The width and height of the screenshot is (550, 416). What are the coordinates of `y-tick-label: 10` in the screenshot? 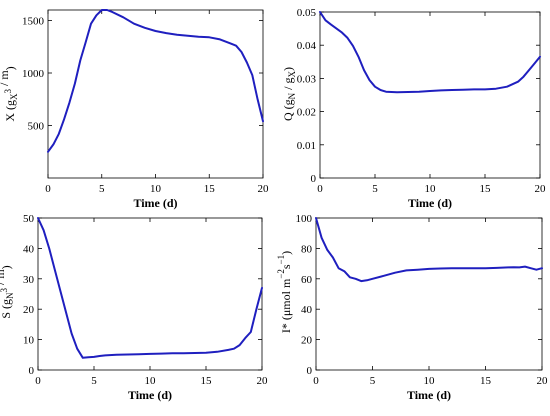 It's located at (29, 341).